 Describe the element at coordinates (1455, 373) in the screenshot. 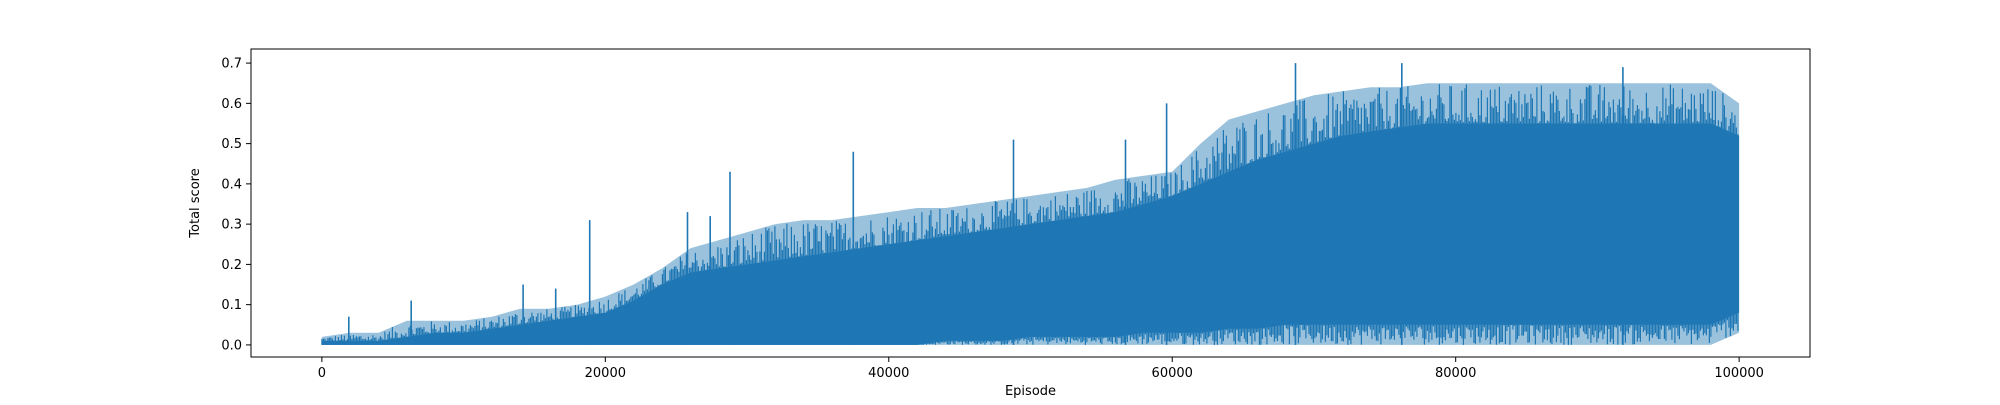

I see `x-tick-label: 80000` at that location.